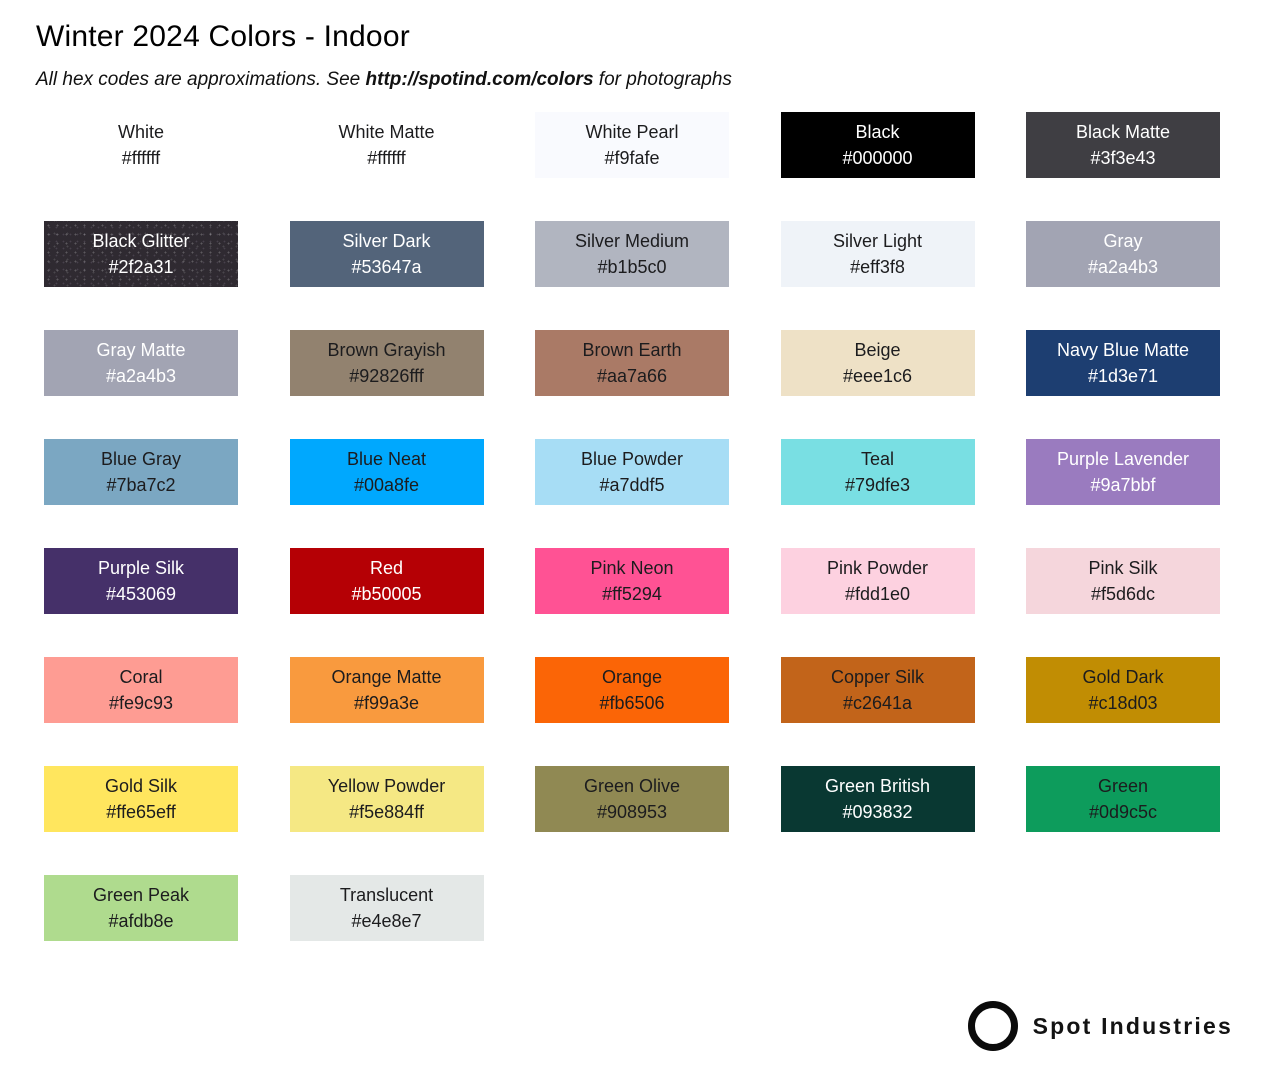  Describe the element at coordinates (1123, 132) in the screenshot. I see `swatch-name: Black Matte` at that location.